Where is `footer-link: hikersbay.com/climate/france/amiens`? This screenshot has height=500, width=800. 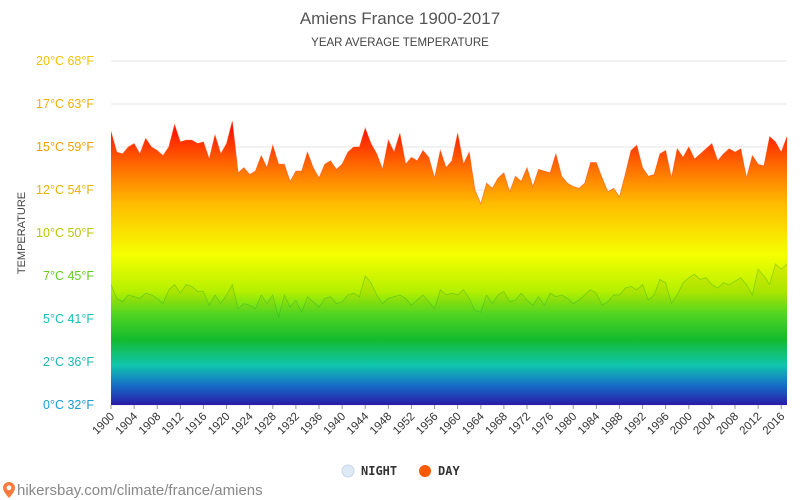
footer-link: hikersbay.com/climate/france/amiens is located at coordinates (133, 490).